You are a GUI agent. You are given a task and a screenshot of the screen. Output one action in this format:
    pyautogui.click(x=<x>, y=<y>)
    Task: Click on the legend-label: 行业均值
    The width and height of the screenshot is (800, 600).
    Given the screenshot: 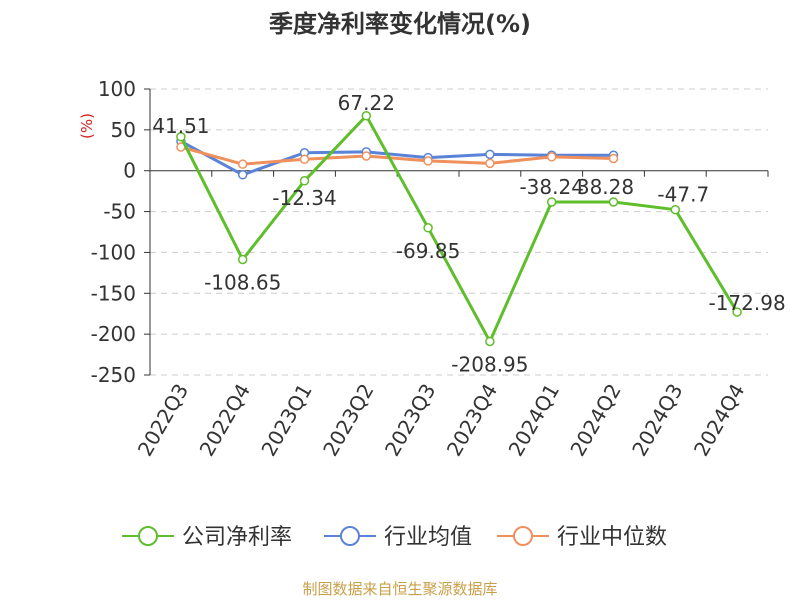 What is the action you would take?
    pyautogui.click(x=428, y=537)
    